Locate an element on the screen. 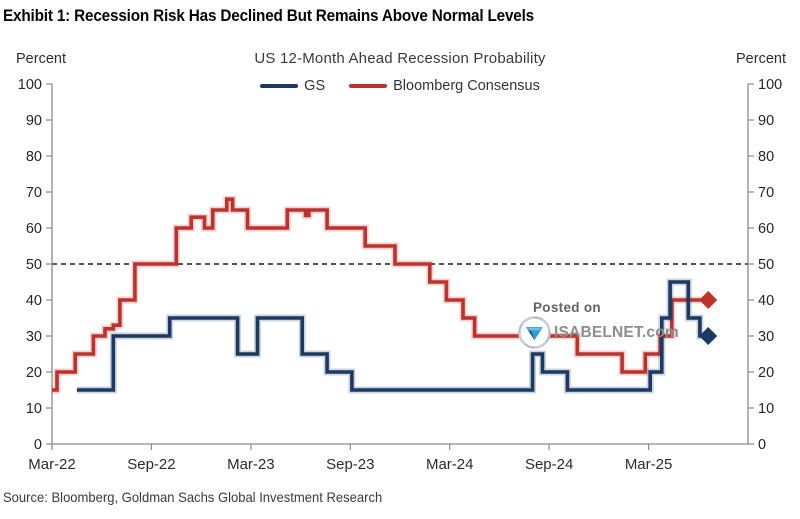 The image size is (800, 519). legend-item-bloomberg: Bloomberg Consensus is located at coordinates (444, 86).